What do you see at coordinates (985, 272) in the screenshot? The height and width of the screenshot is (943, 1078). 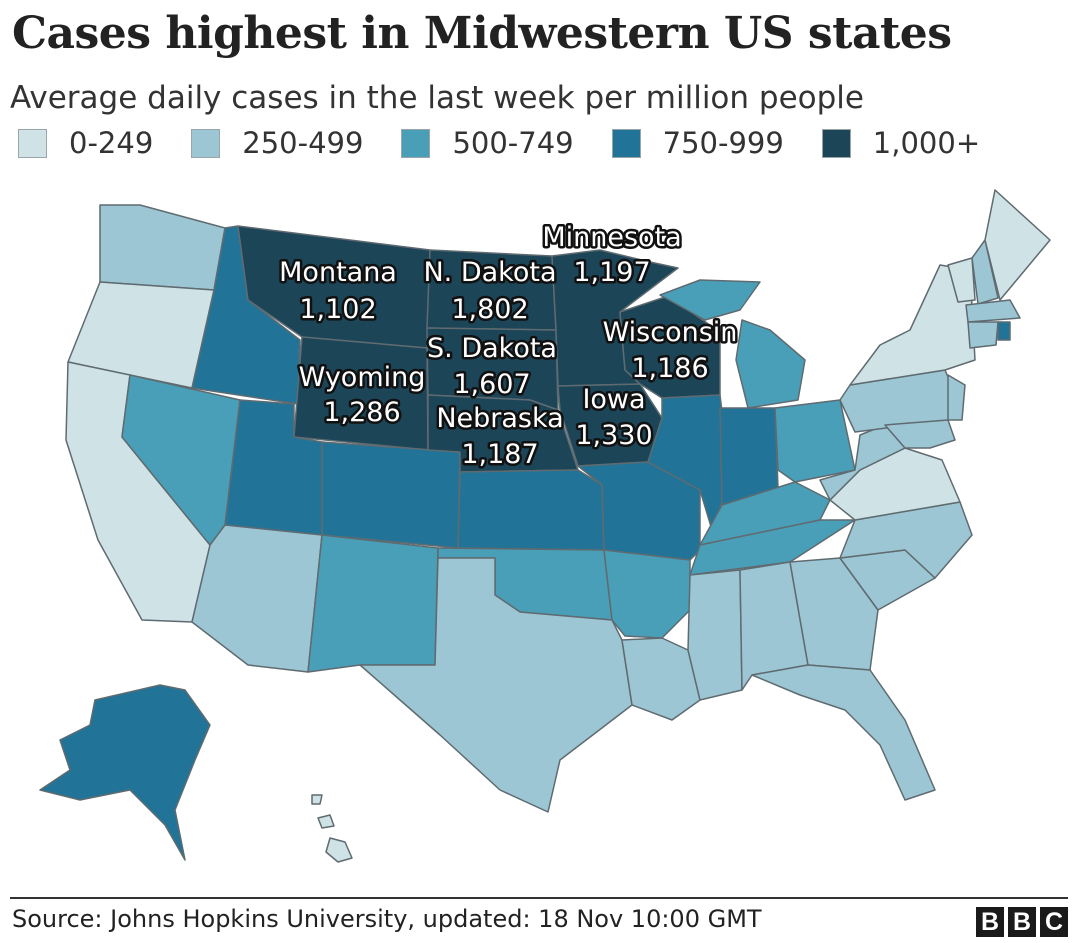 I see `state-new-hampshire` at bounding box center [985, 272].